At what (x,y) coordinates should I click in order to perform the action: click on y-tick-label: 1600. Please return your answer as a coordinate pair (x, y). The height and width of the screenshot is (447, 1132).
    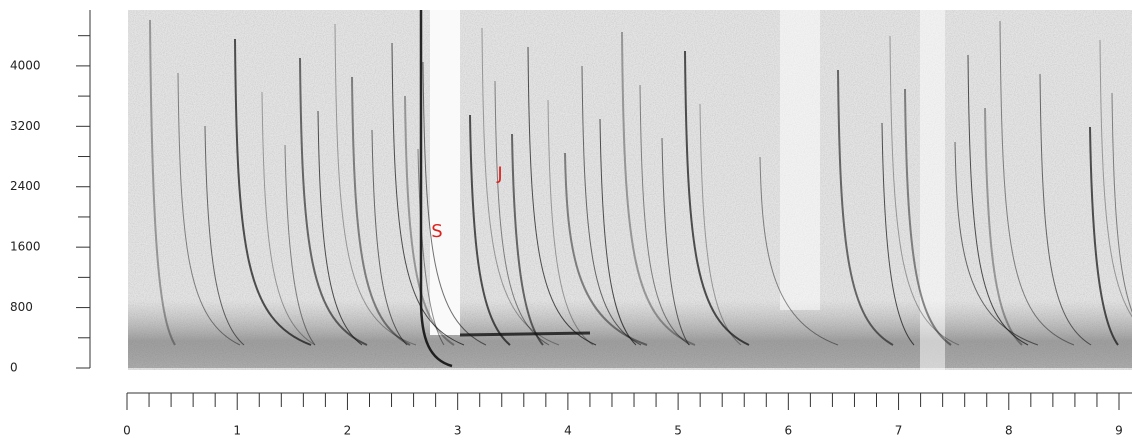
    Looking at the image, I should click on (25, 247).